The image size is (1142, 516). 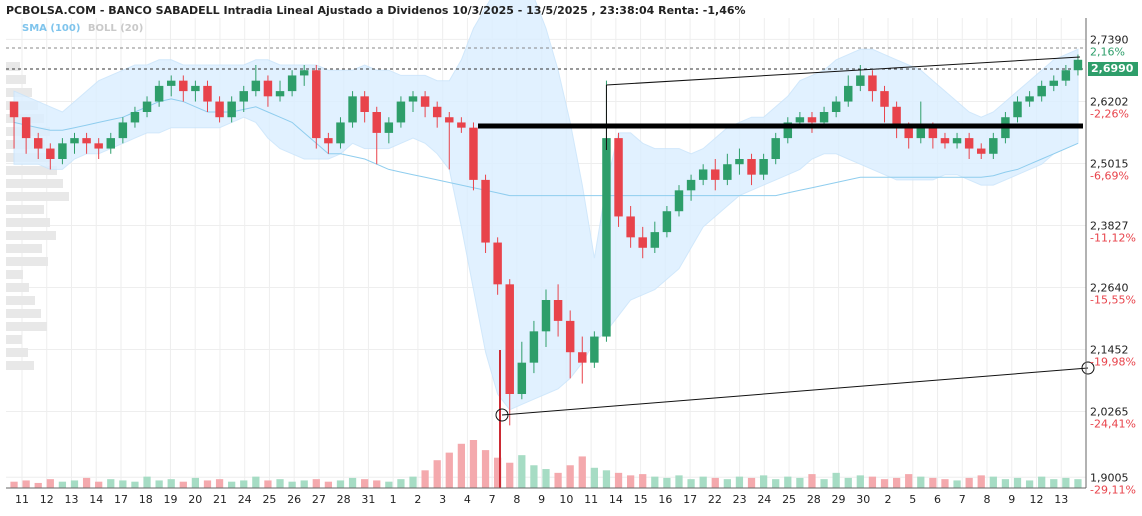 What do you see at coordinates (393, 499) in the screenshot?
I see `x-tick-label: 1` at bounding box center [393, 499].